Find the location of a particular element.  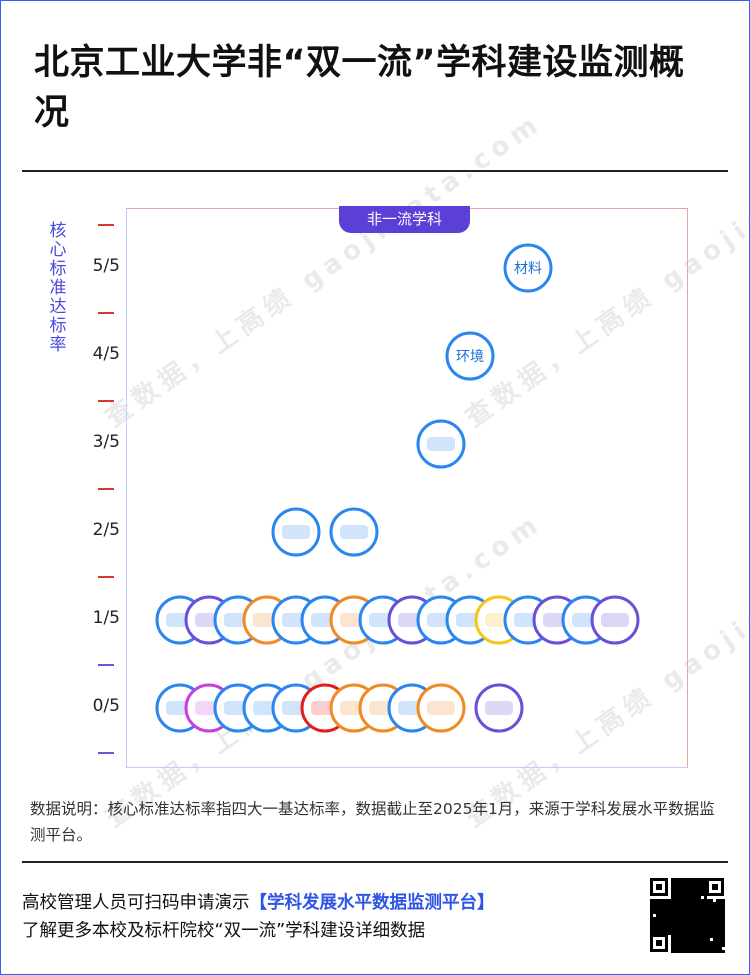

y-tick-label: 4/5 is located at coordinates (106, 354).